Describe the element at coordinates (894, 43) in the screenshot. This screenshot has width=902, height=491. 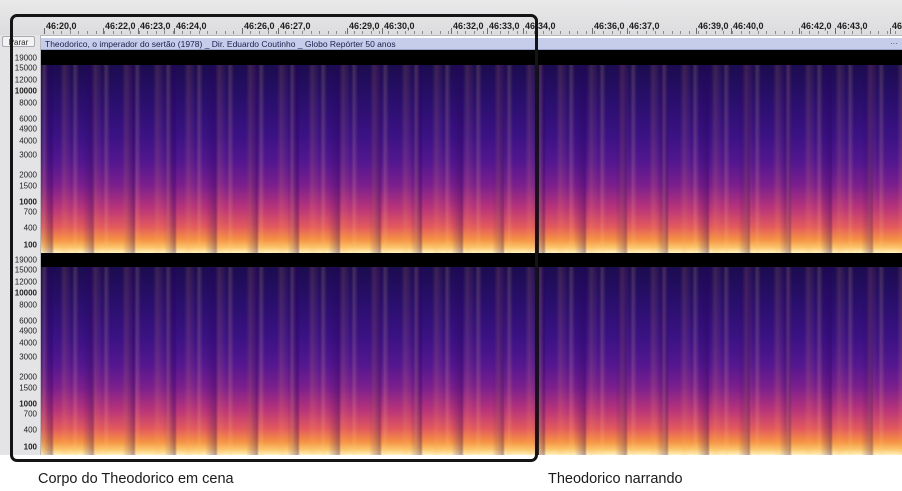
I see `clip-menu-icon: ···` at that location.